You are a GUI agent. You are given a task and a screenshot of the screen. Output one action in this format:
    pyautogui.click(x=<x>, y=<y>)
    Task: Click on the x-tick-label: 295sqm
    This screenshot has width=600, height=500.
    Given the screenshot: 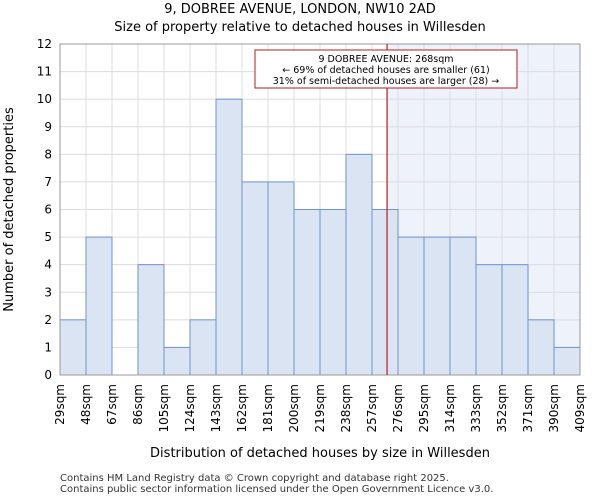 What is the action you would take?
    pyautogui.click(x=424, y=408)
    